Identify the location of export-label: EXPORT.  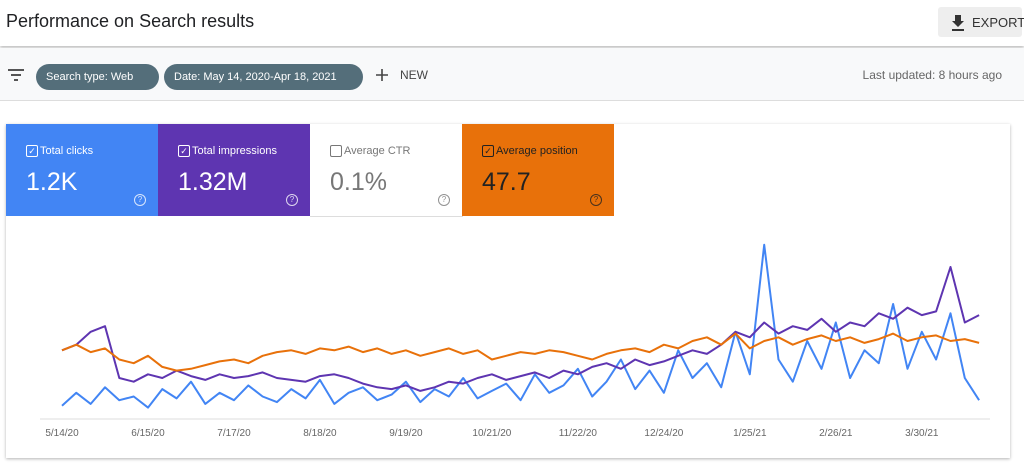
(998, 22).